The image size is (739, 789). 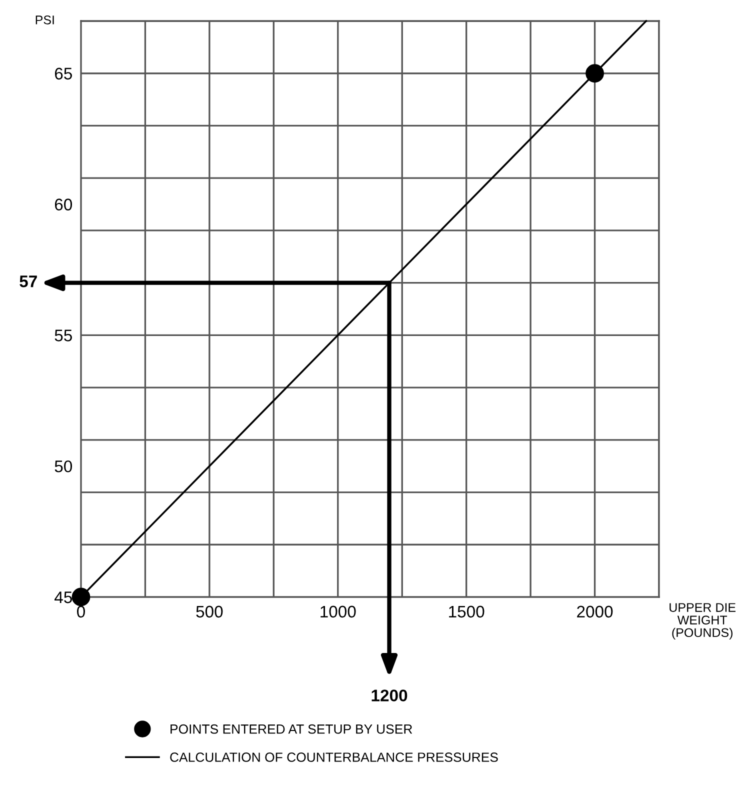 I want to click on annotation: 1200, so click(x=390, y=696).